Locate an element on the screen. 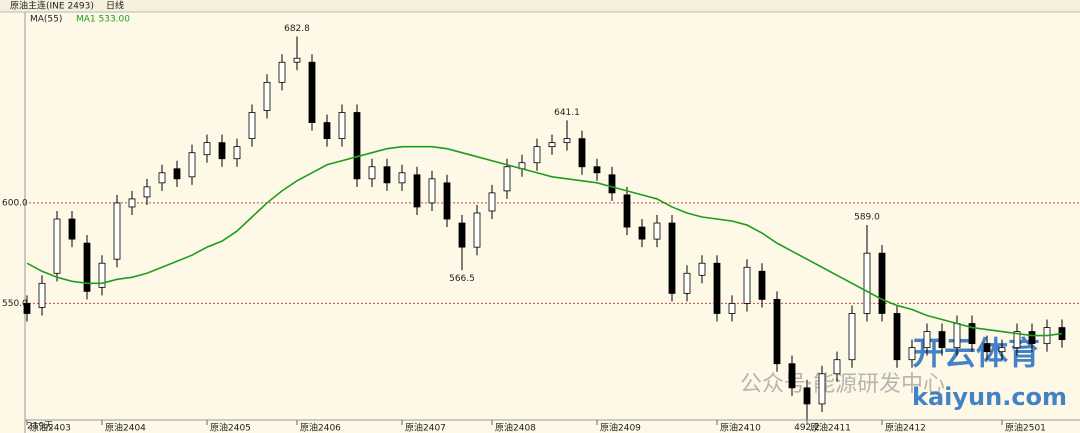 Image resolution: width=1080 pixels, height=433 pixels. bar-count: 219天 is located at coordinates (40, 427).